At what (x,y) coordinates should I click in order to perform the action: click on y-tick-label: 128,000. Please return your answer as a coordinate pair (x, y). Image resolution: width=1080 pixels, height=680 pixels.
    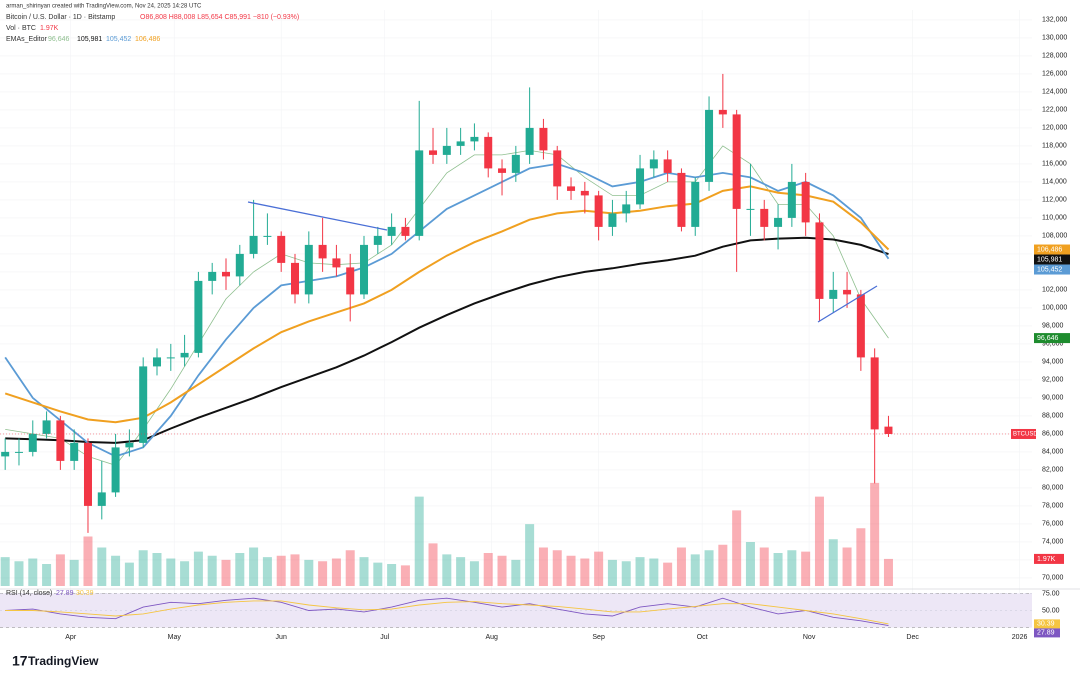
    Looking at the image, I should click on (1054, 56).